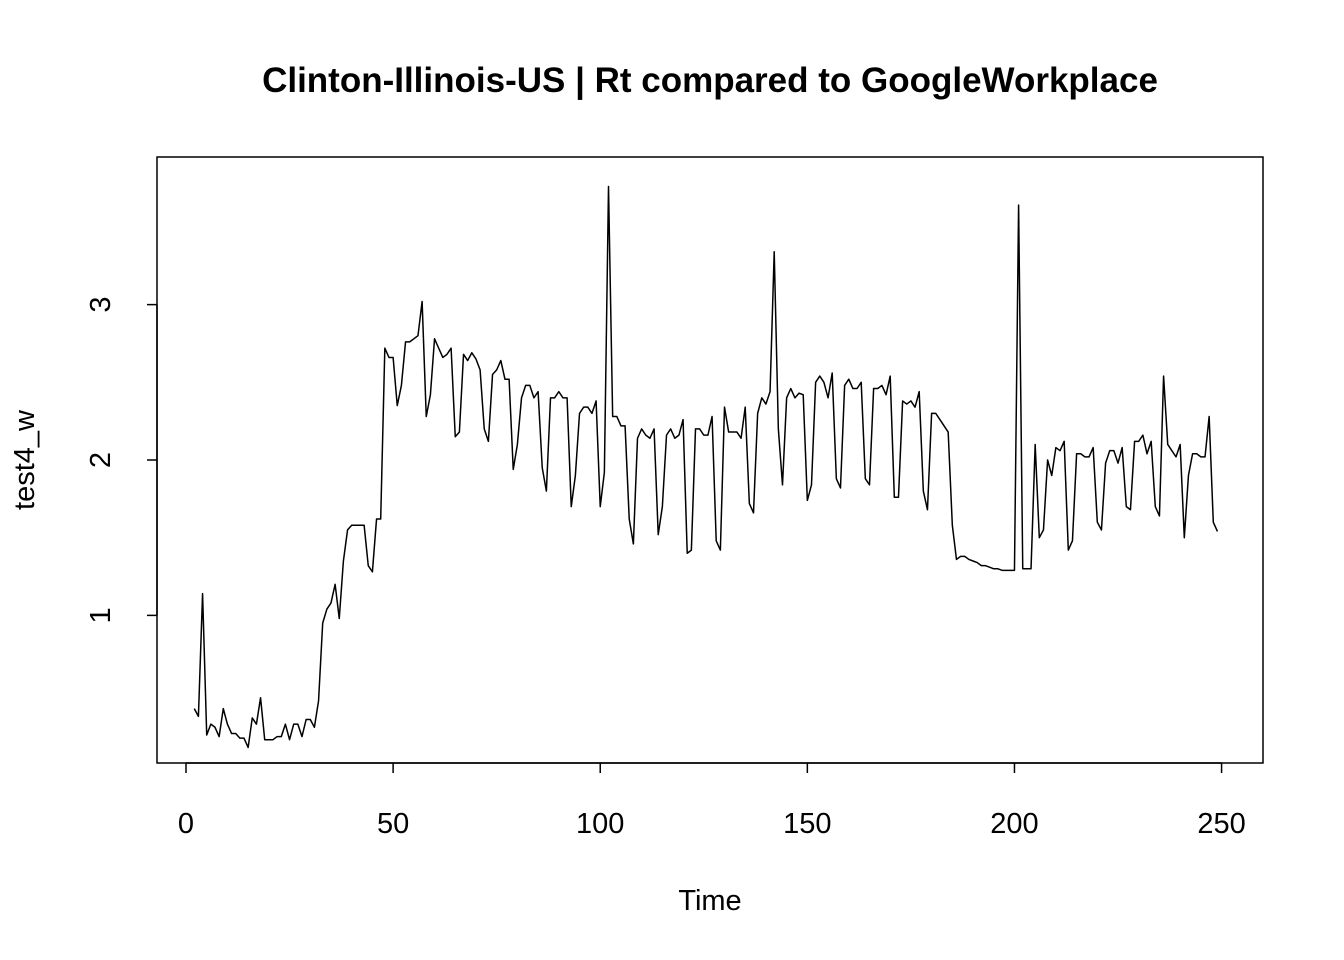  What do you see at coordinates (121, 460) in the screenshot?
I see `y-axis: 1 2 3` at bounding box center [121, 460].